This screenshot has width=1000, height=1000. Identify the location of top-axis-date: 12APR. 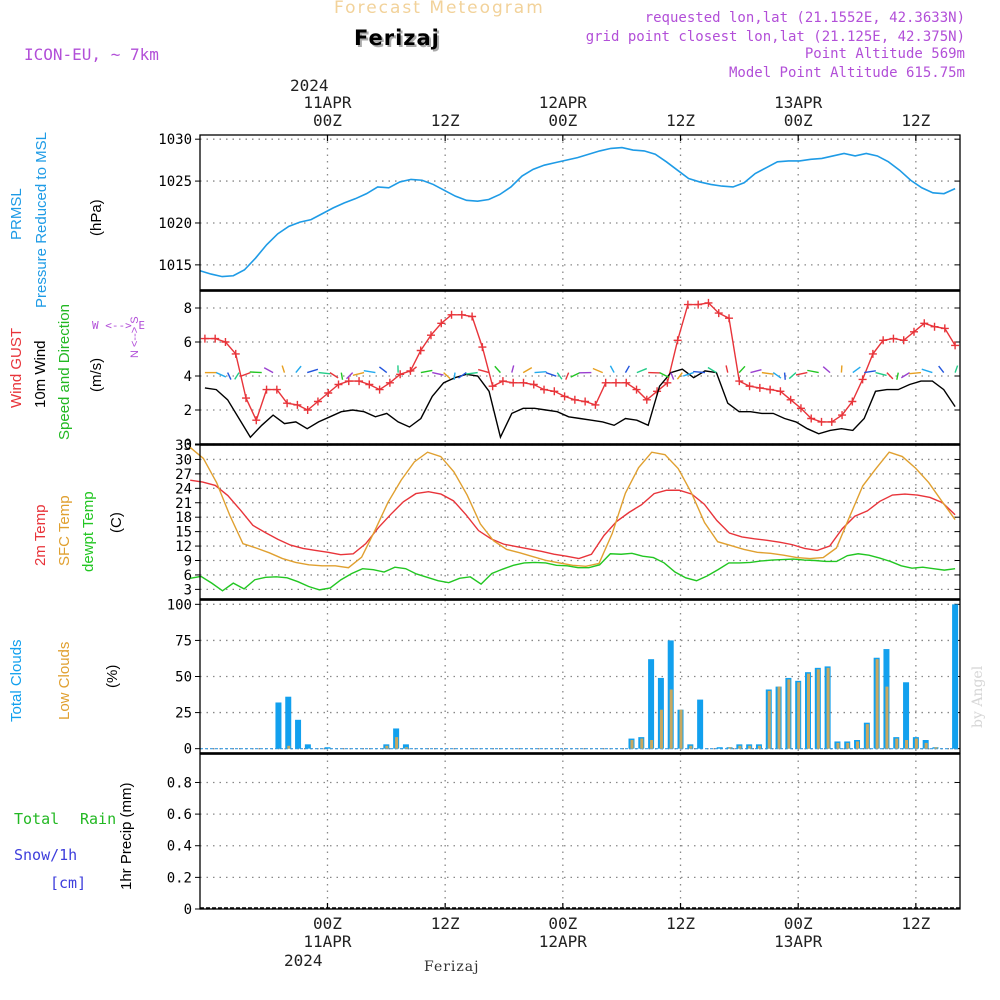
(562, 102).